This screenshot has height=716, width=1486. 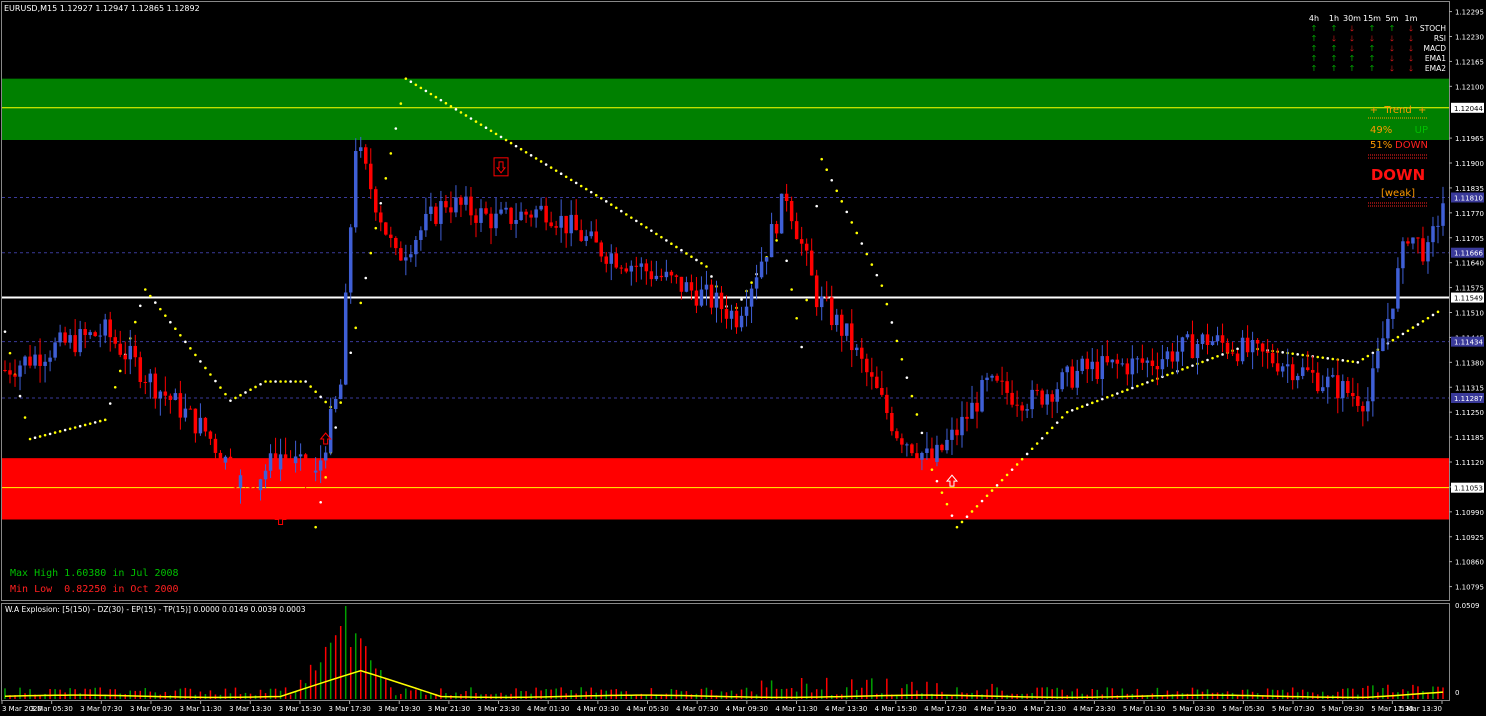 What do you see at coordinates (945, 709) in the screenshot?
I see `time-tick-label: 4 Mar 17:30` at bounding box center [945, 709].